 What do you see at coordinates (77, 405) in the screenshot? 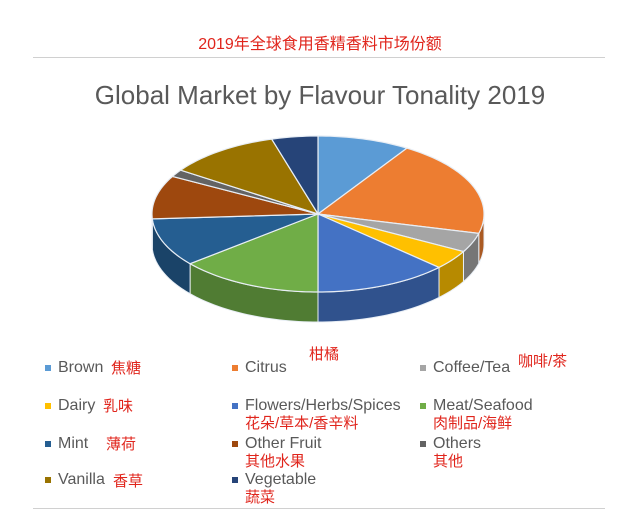
I see `legend-label: Dairy` at bounding box center [77, 405].